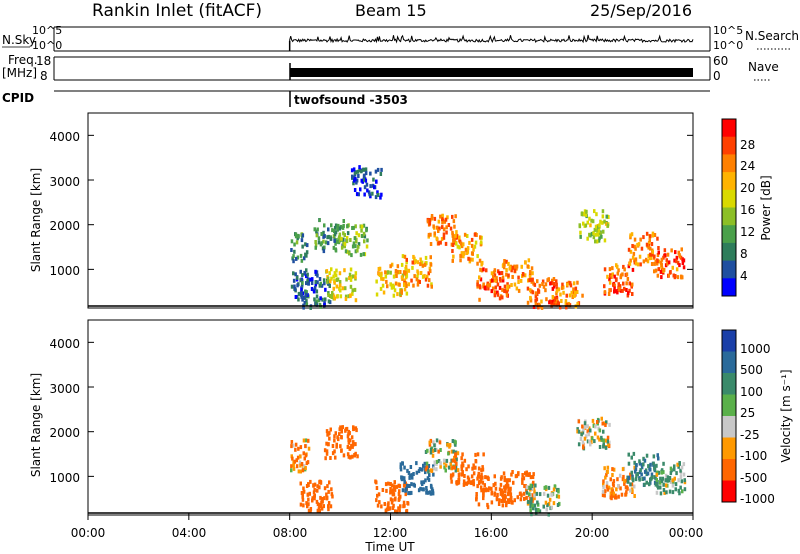 Image resolution: width=800 pixels, height=554 pixels. Describe the element at coordinates (786, 415) in the screenshot. I see `velocity-colorbar-label: Velocity [m s⁻¹]` at that location.